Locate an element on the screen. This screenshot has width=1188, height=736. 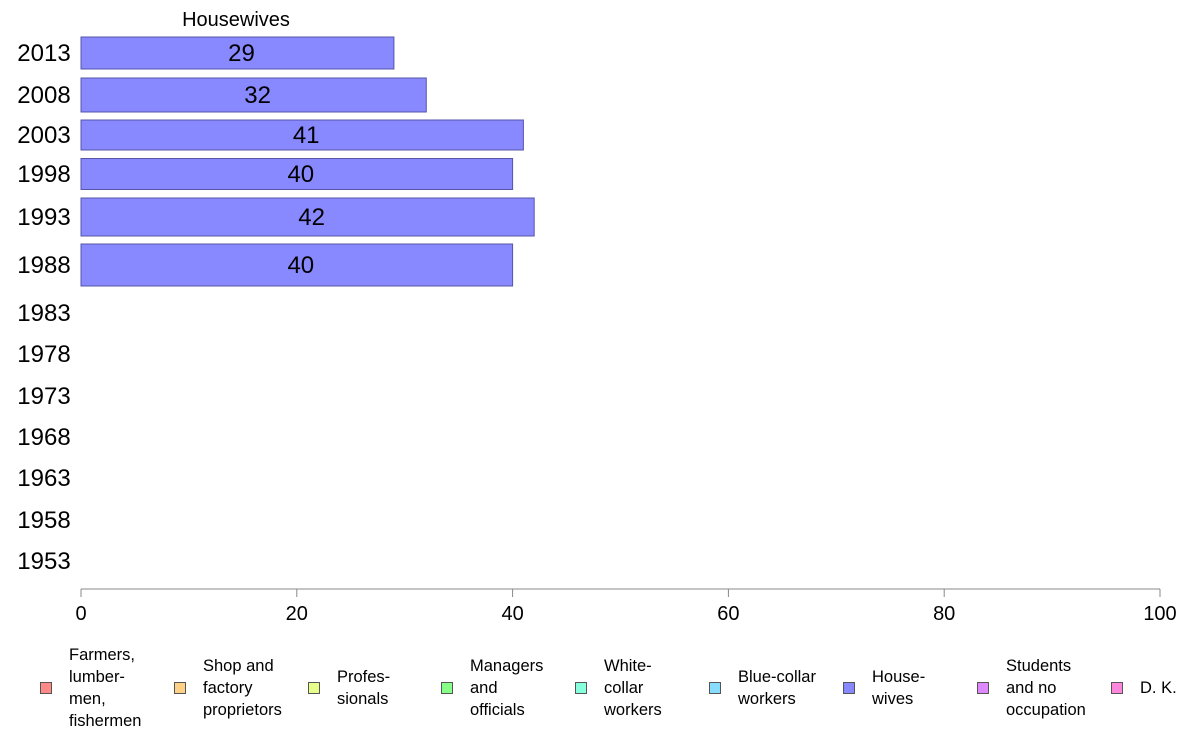
legend-label: Profes- sionals is located at coordinates (364, 688).